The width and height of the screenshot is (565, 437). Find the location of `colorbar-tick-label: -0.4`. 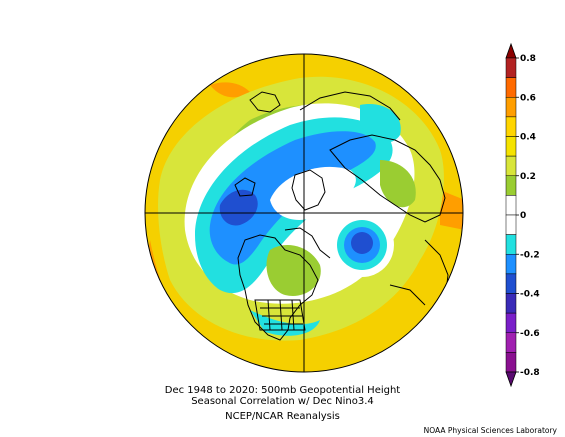

colorbar-tick-label: -0.4 is located at coordinates (530, 295).